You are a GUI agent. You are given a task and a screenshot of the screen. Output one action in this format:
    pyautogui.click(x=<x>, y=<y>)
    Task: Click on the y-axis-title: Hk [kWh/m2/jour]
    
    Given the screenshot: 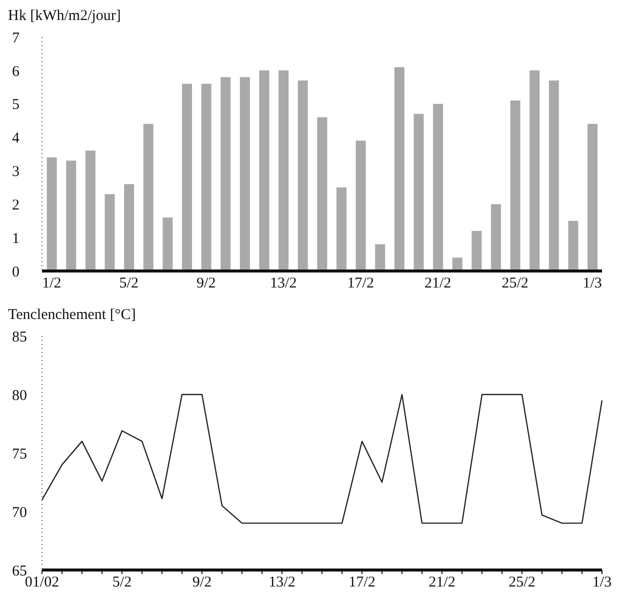 What is the action you would take?
    pyautogui.click(x=65, y=16)
    